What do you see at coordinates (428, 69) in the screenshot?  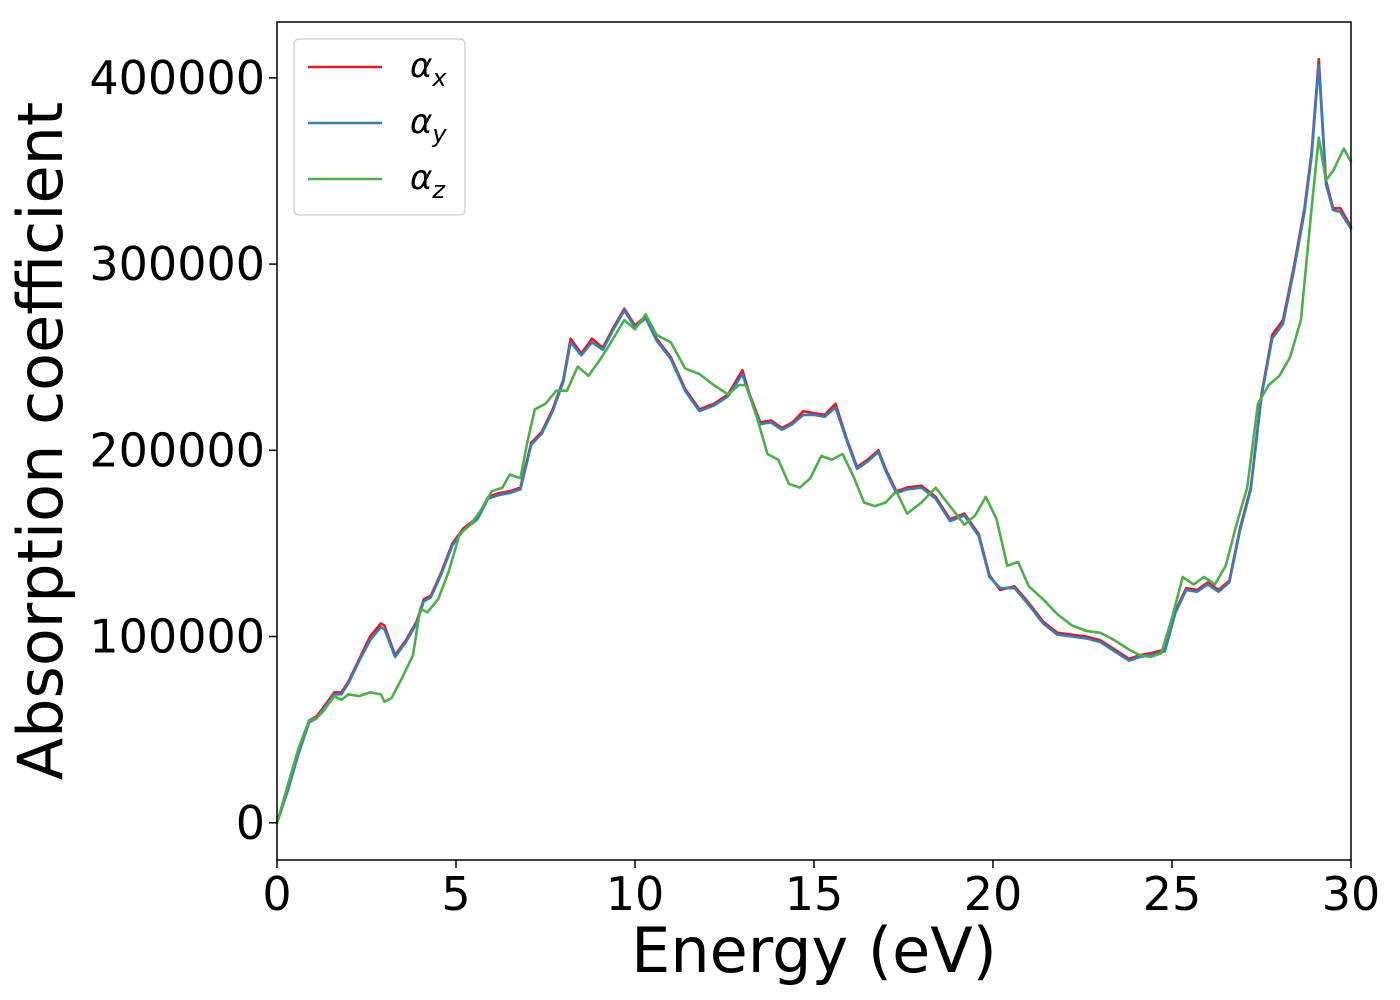 I see `legend-label-x: αx` at bounding box center [428, 69].